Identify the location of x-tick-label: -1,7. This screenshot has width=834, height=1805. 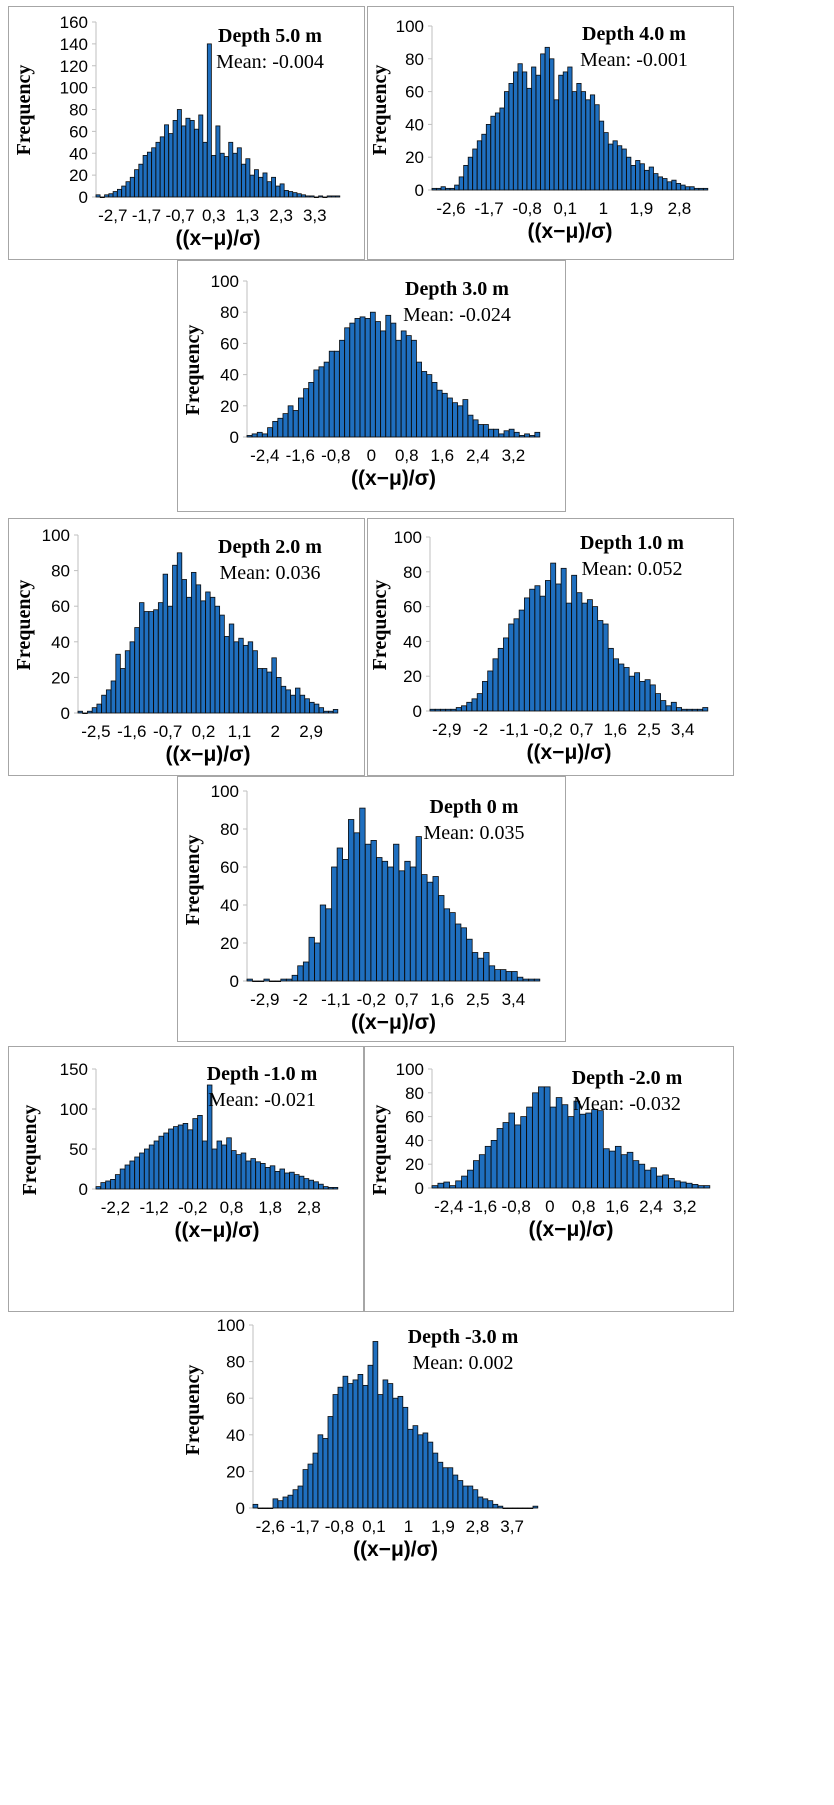
(488, 208).